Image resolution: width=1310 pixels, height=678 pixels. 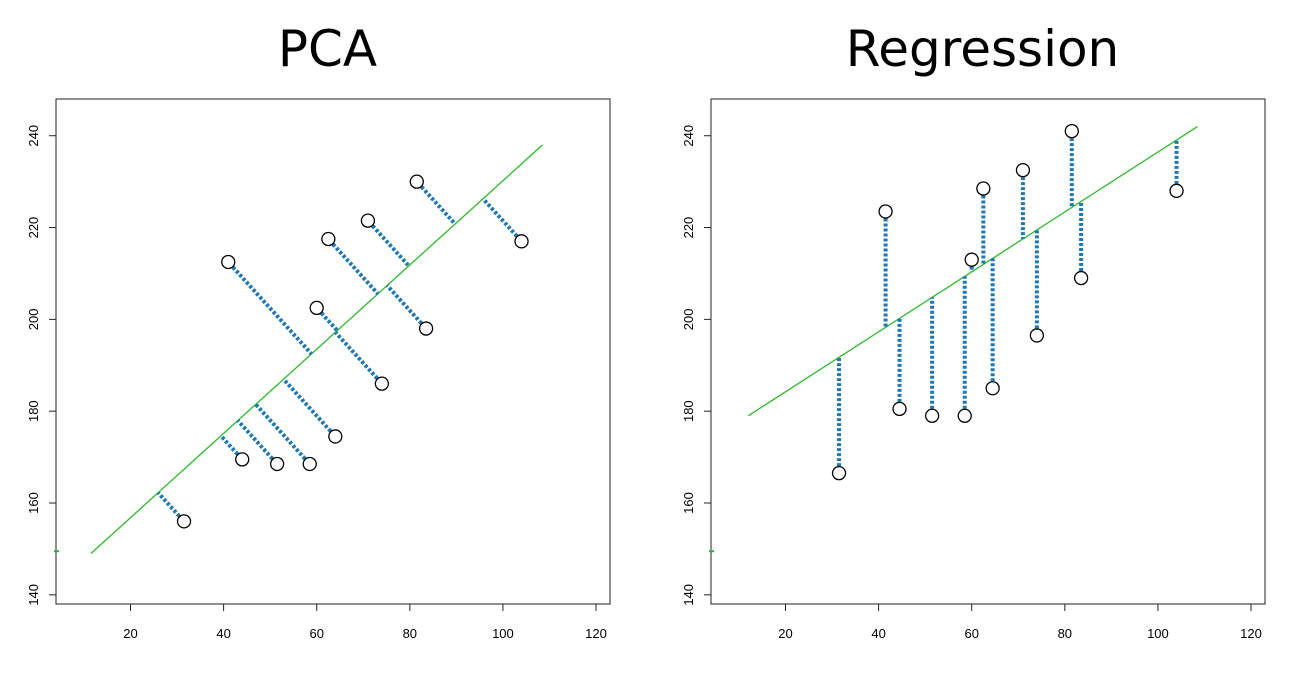 What do you see at coordinates (972, 271) in the screenshot?
I see `fit-line` at bounding box center [972, 271].